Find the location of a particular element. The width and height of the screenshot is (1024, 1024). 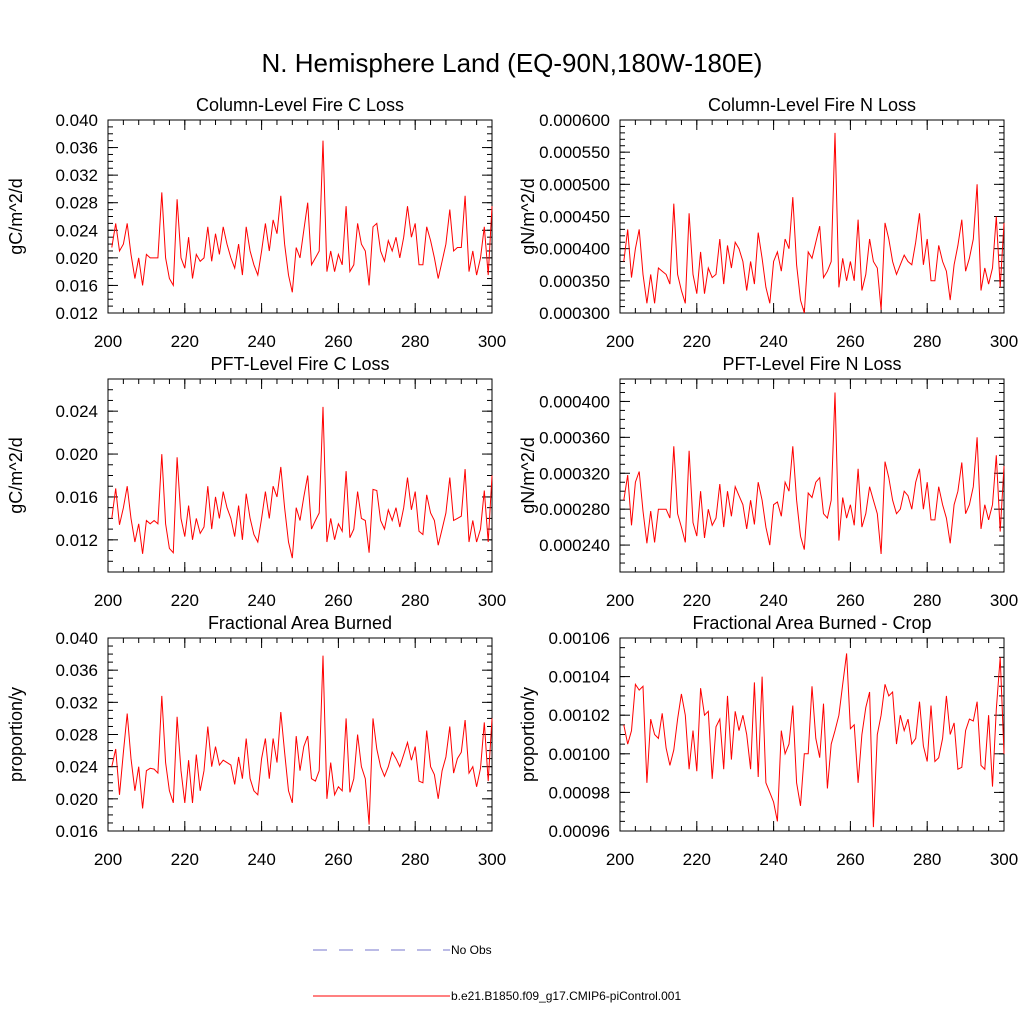

panel-title: Column-Level Fire N Loss is located at coordinates (812, 105).